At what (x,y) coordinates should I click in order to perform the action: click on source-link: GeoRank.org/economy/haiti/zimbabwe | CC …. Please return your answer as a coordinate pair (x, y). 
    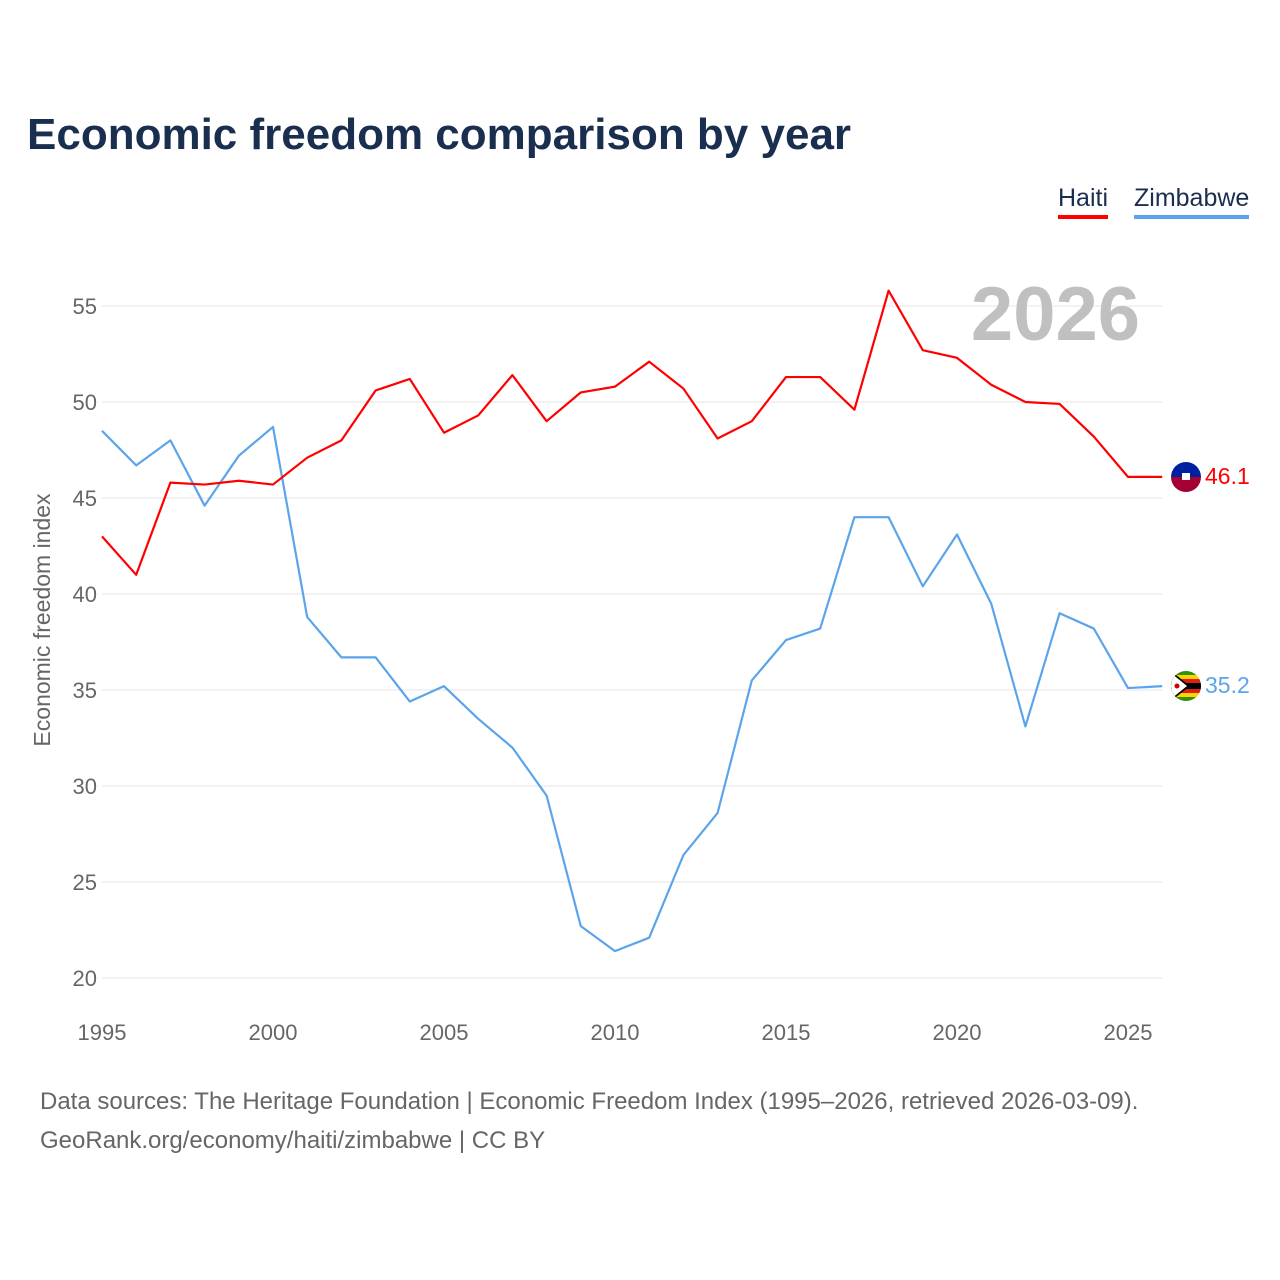
    Looking at the image, I should click on (293, 1140).